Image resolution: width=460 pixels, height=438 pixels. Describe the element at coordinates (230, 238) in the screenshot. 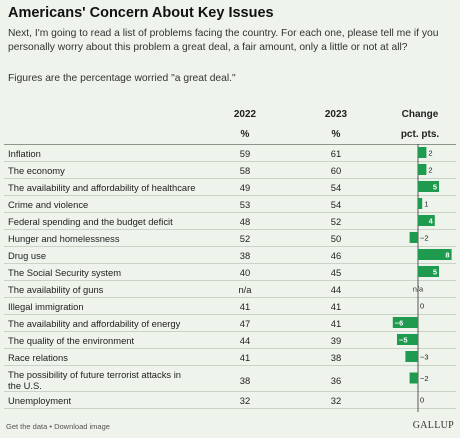

I see `table-row: Hunger and homelessness 52 50` at that location.